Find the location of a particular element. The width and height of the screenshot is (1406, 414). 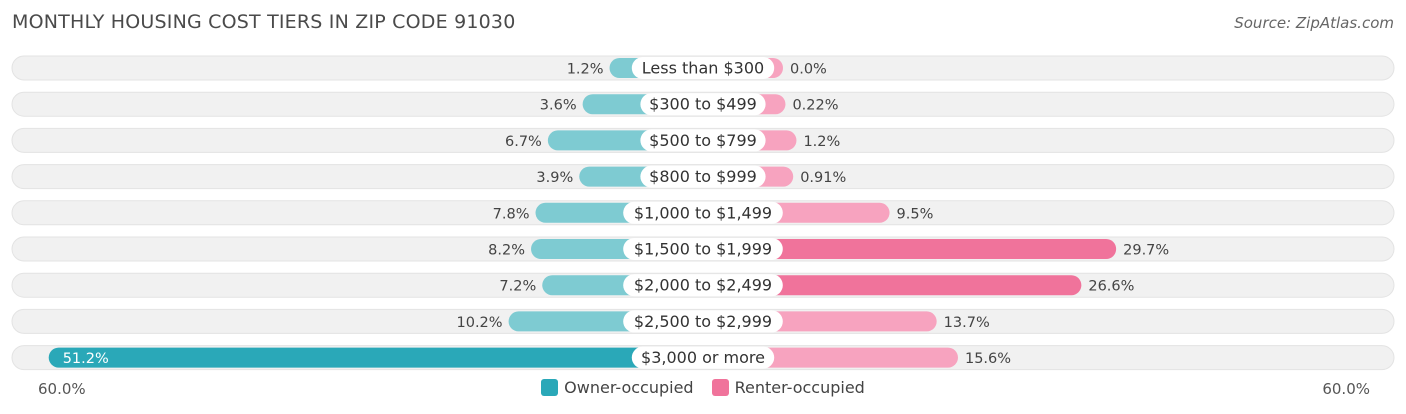

category-label: $2,000 to $2,499 is located at coordinates (703, 285).